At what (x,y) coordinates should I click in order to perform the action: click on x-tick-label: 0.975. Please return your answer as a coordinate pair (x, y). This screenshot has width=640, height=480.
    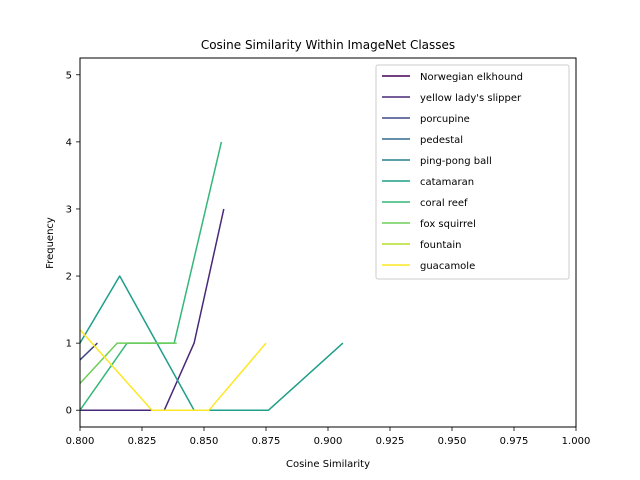
    Looking at the image, I should click on (514, 441).